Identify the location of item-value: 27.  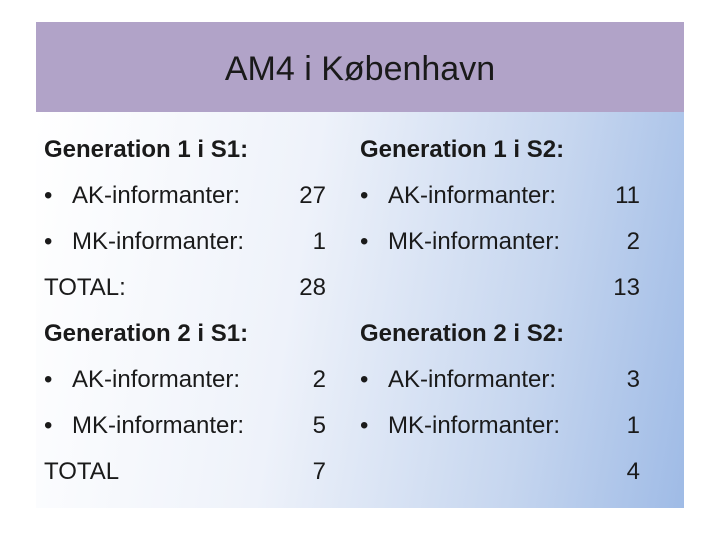
(312, 195).